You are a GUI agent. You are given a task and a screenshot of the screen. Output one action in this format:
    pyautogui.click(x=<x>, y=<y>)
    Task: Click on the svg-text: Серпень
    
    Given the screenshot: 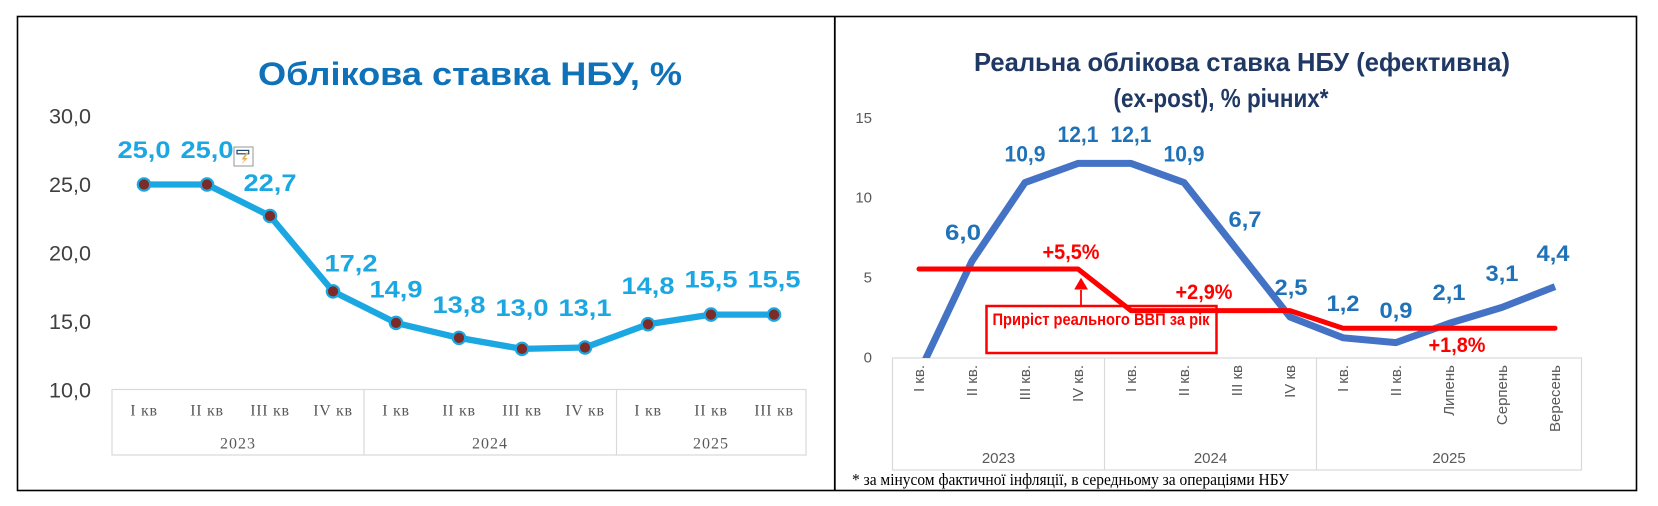 What is the action you would take?
    pyautogui.click(x=1502, y=395)
    